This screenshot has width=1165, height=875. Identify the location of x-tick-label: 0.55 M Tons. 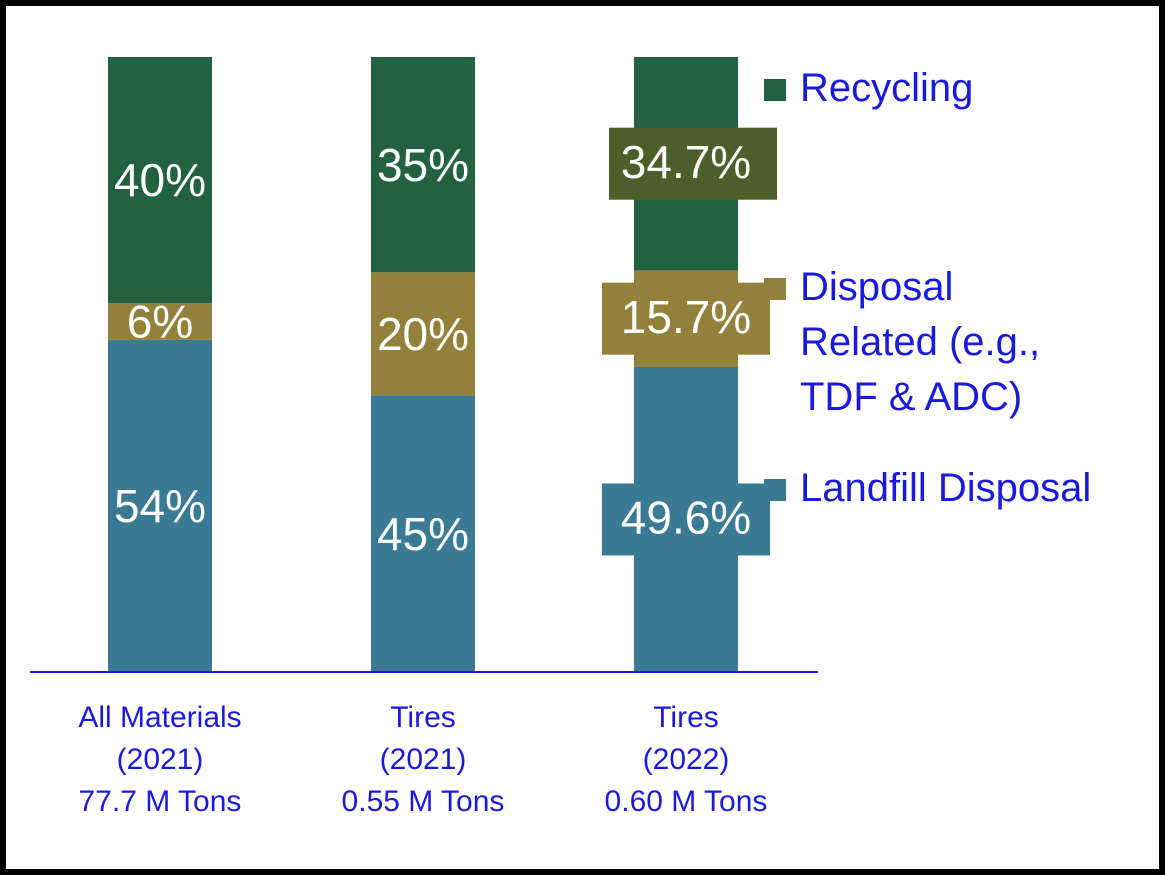
(423, 801).